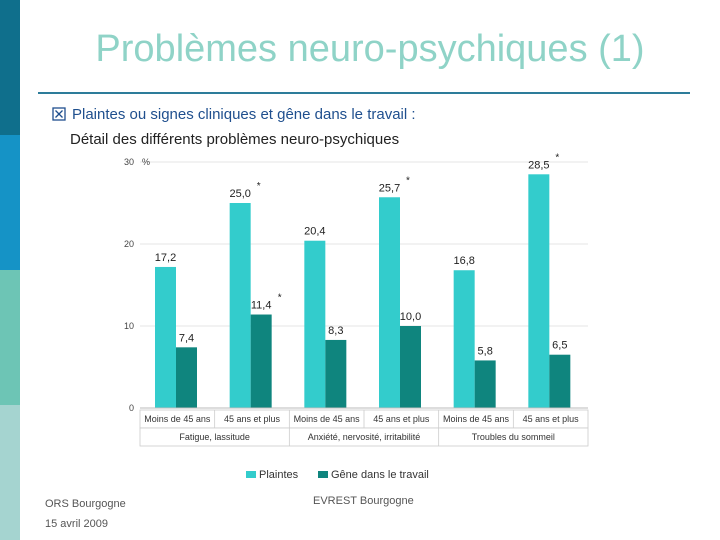 This screenshot has height=540, width=720. Describe the element at coordinates (59, 114) in the screenshot. I see `boxed-x-icon` at that location.